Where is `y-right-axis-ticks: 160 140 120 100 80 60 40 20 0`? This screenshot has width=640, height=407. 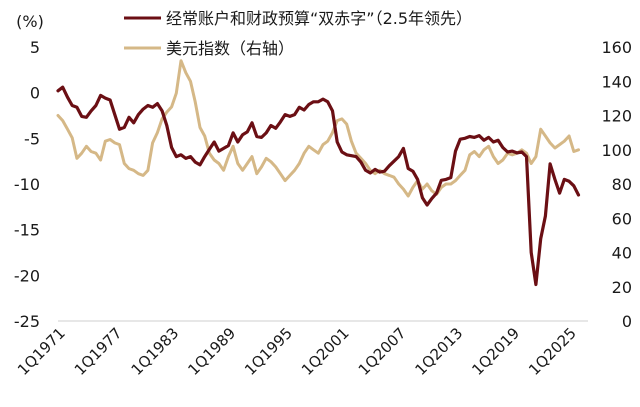
y-right-axis-ticks: 160 140 120 100 80 60 40 20 0 is located at coordinates (616, 184).